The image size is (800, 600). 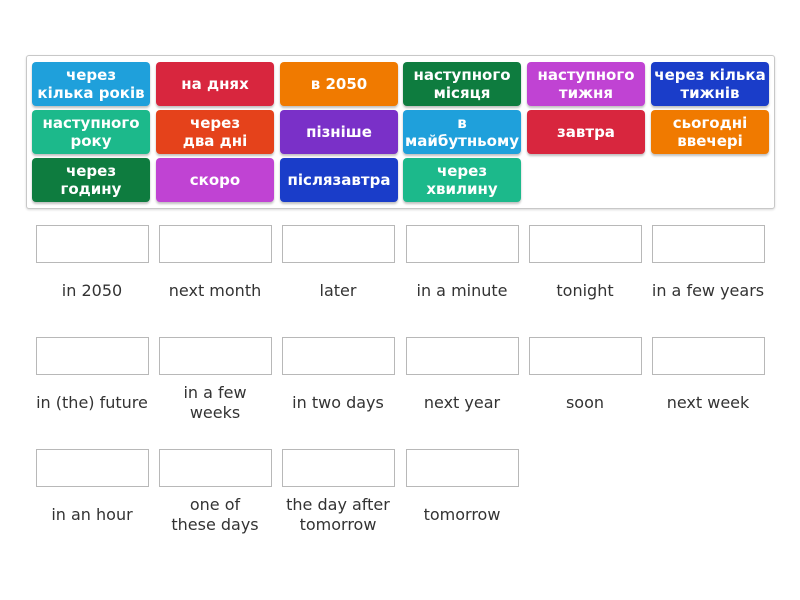 What do you see at coordinates (91, 84) in the screenshot?
I see `word-tile: через кілька років` at bounding box center [91, 84].